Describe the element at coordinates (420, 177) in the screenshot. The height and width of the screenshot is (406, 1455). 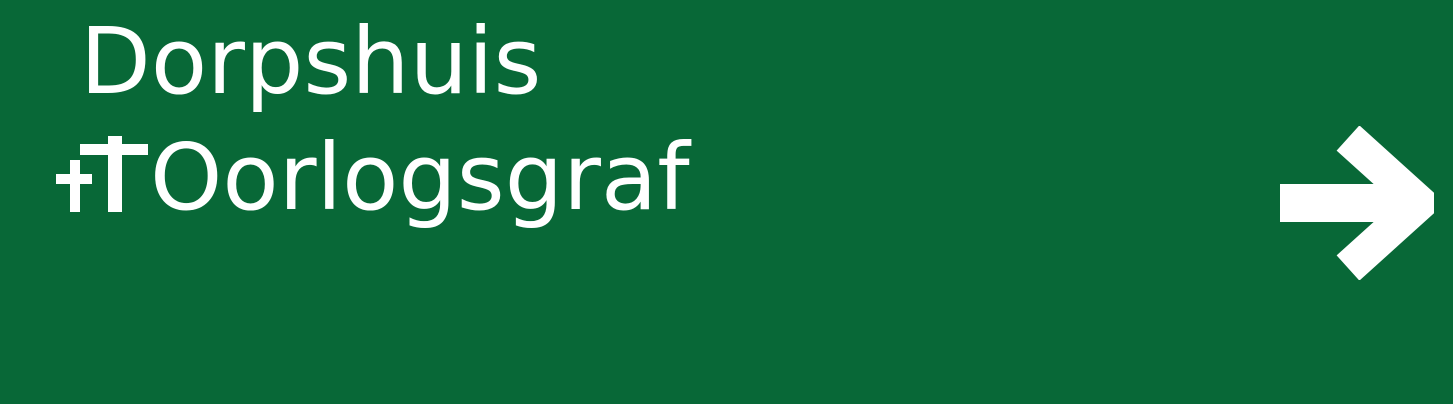
I see `destination-oorlogsgraf: Oorlogsgraf` at that location.